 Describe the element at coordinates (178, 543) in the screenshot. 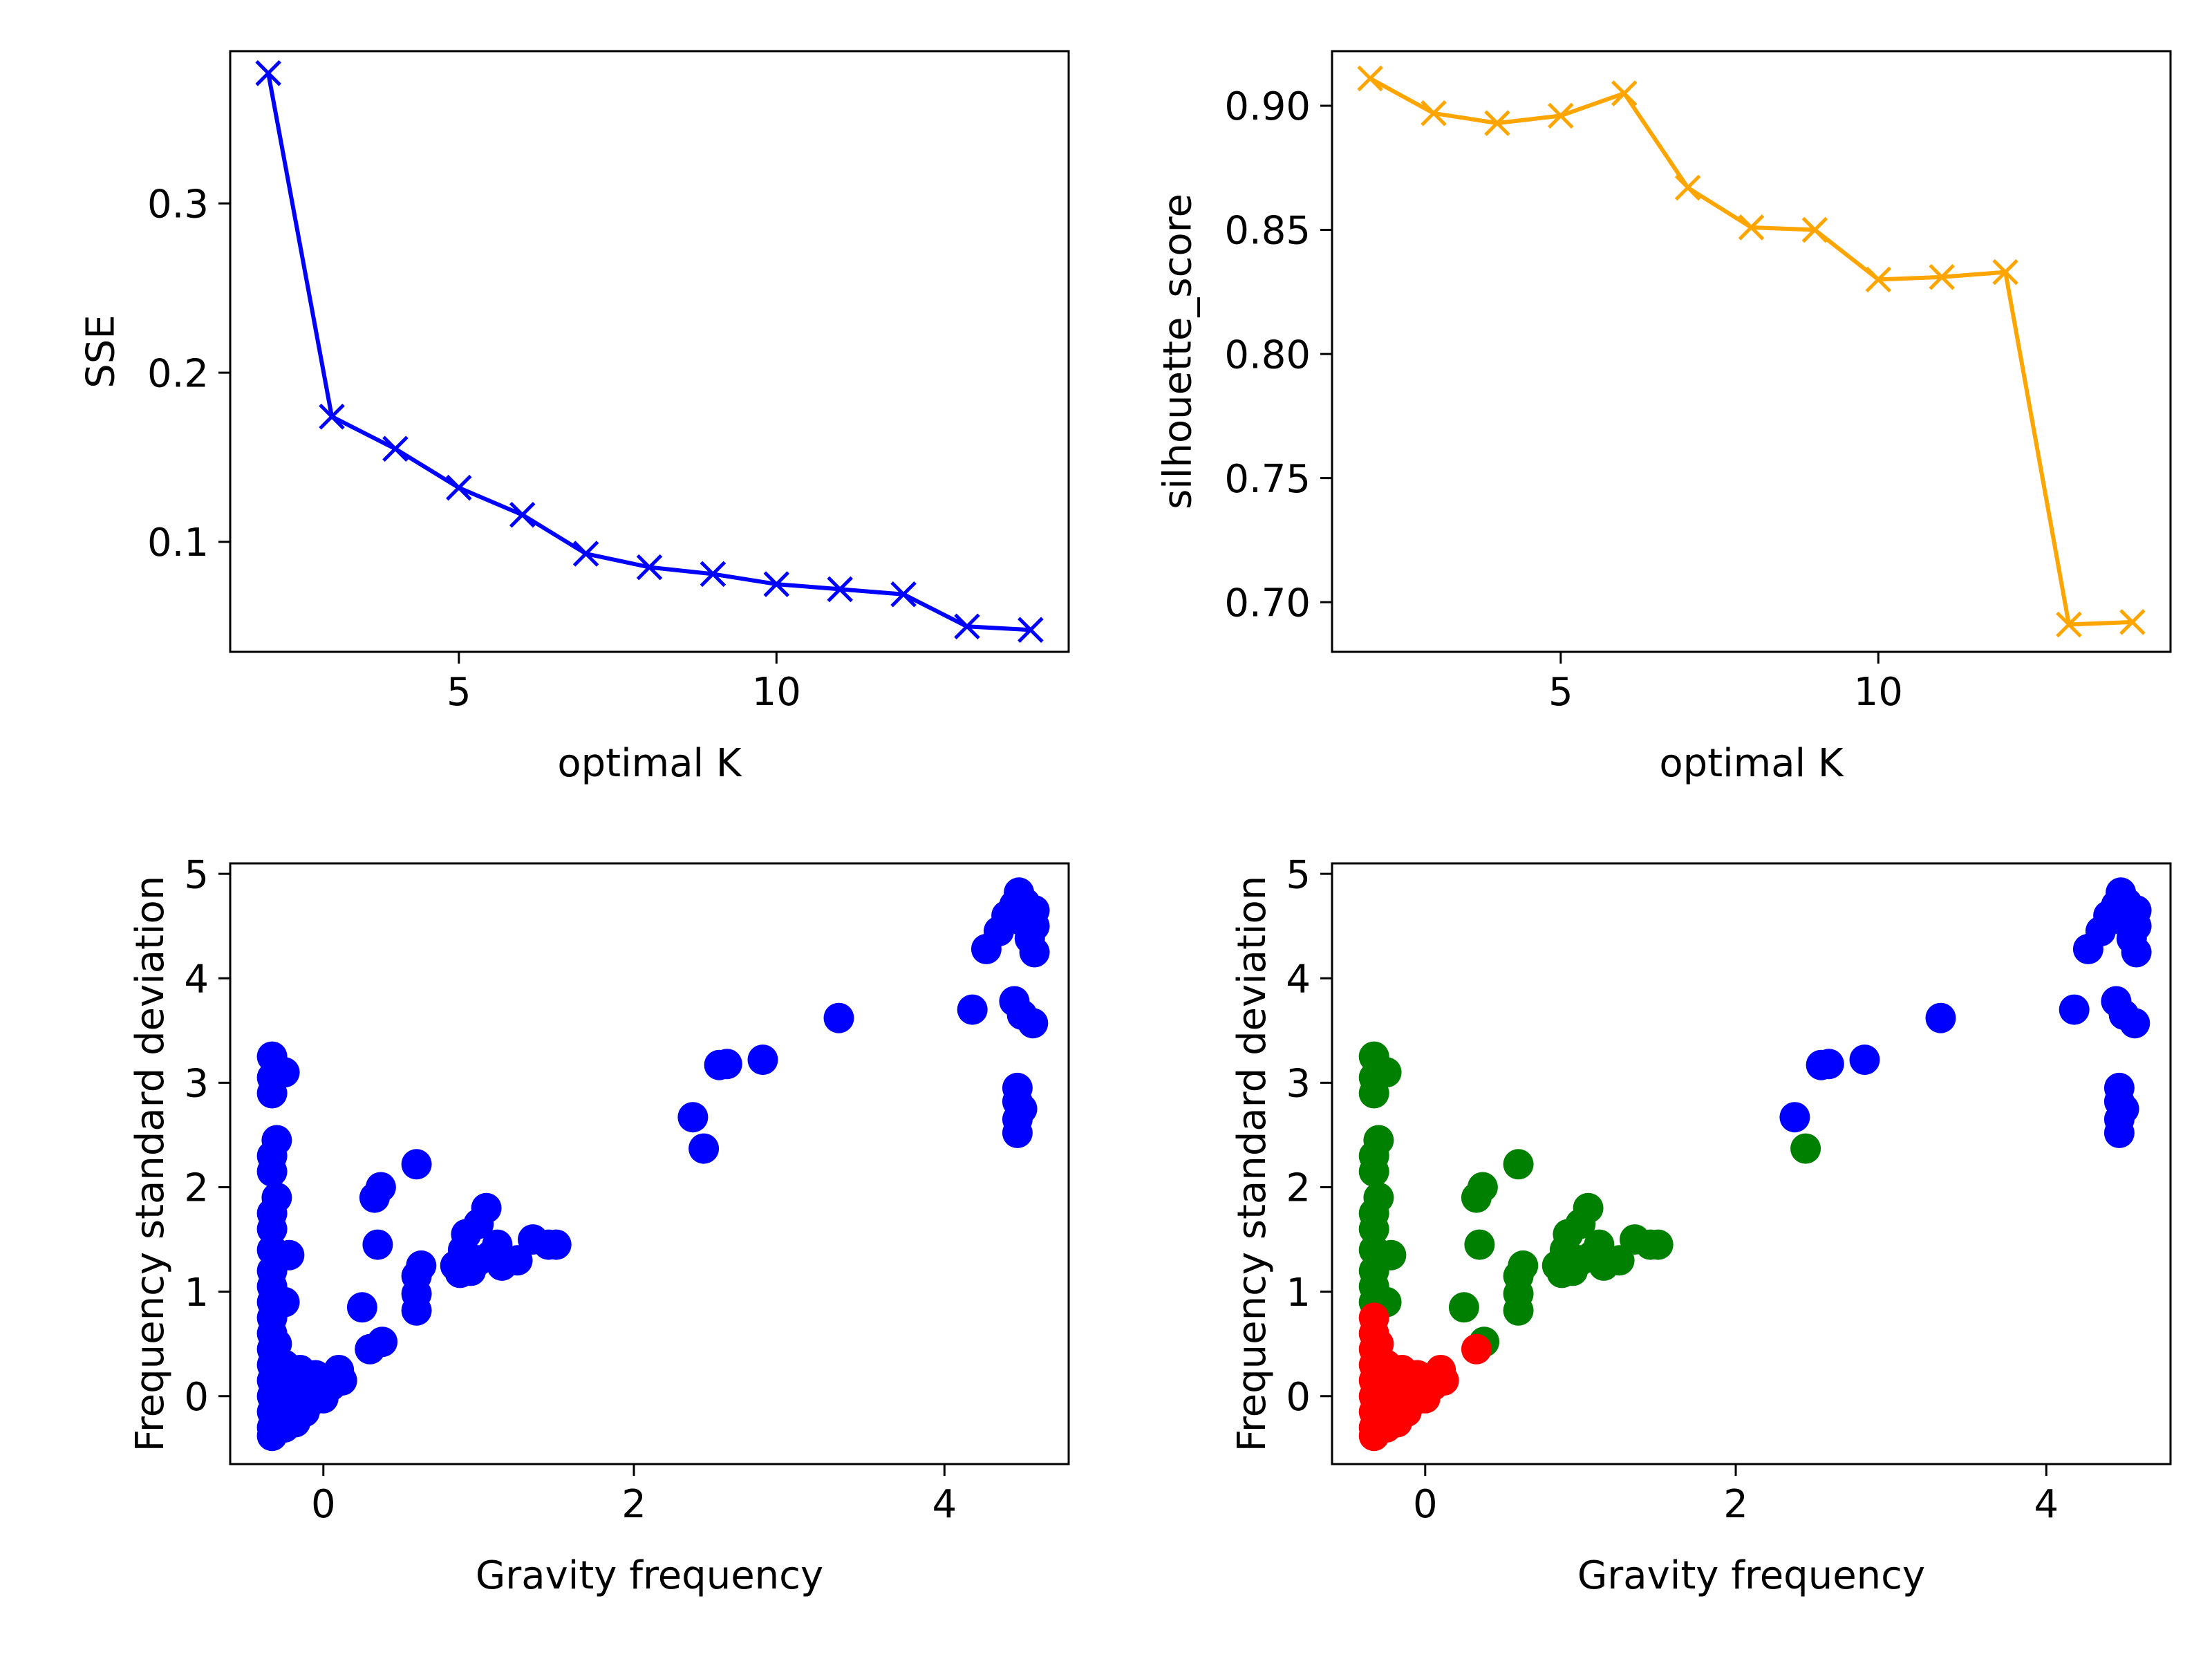

I see `sse-y-tick-label: 0.1` at that location.